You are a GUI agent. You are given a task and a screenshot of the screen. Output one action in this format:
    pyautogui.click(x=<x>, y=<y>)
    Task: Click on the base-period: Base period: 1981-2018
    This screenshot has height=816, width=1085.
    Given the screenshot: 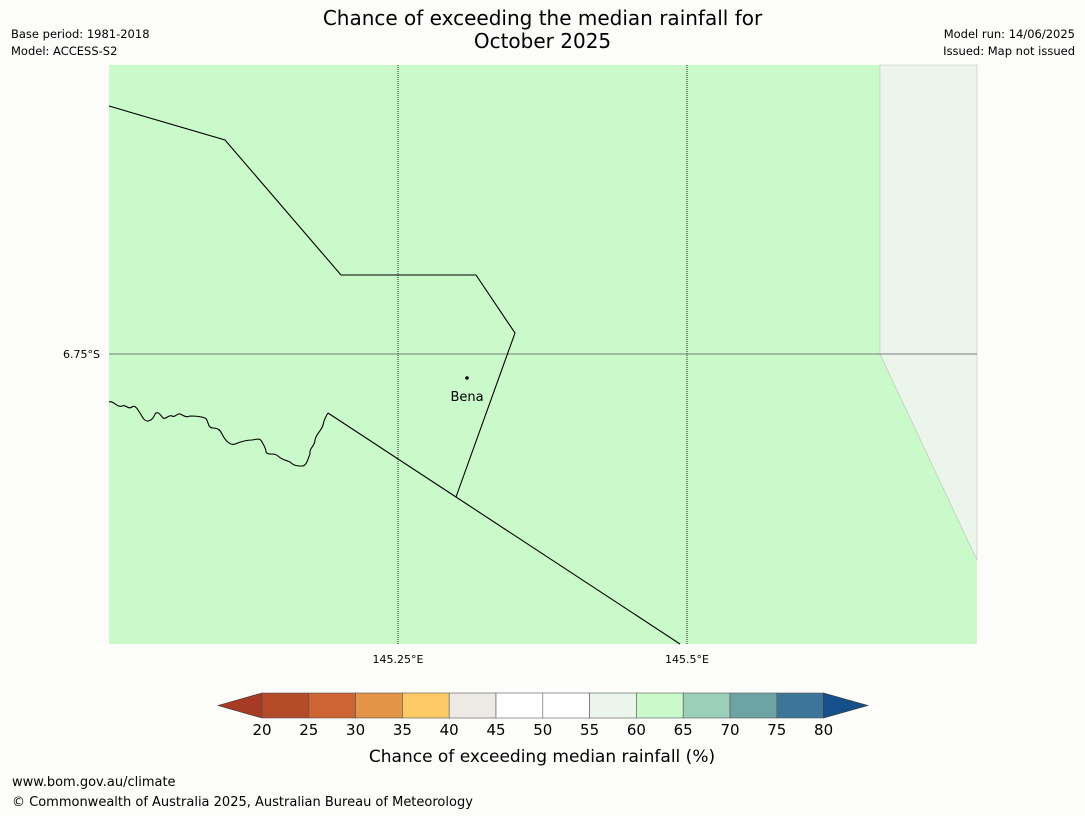 What is the action you would take?
    pyautogui.click(x=80, y=34)
    